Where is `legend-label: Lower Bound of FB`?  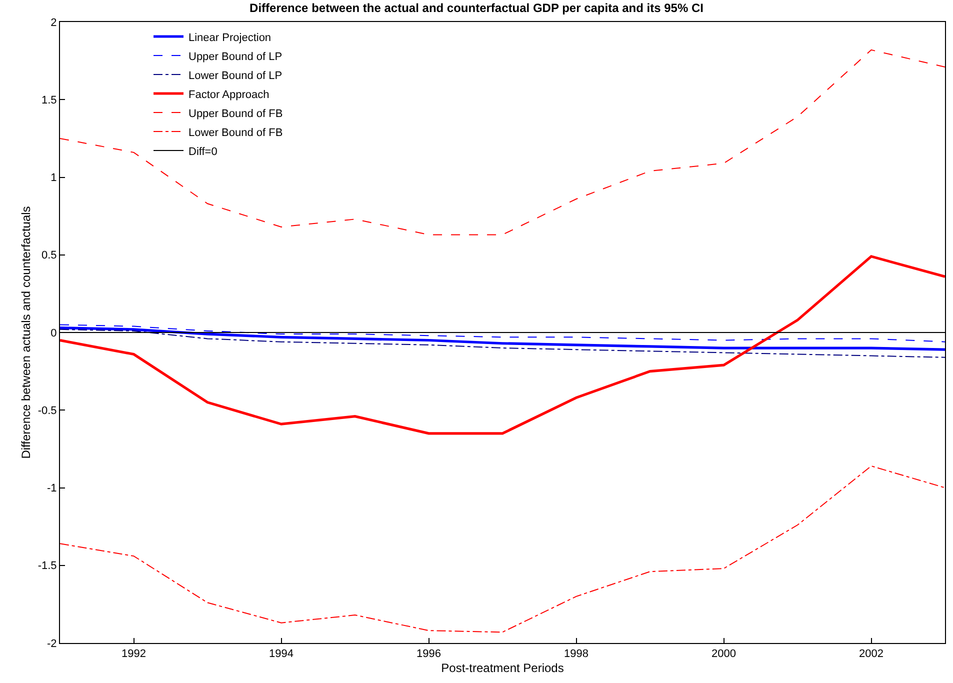
legend-label: Lower Bound of FB is located at coordinates (235, 132).